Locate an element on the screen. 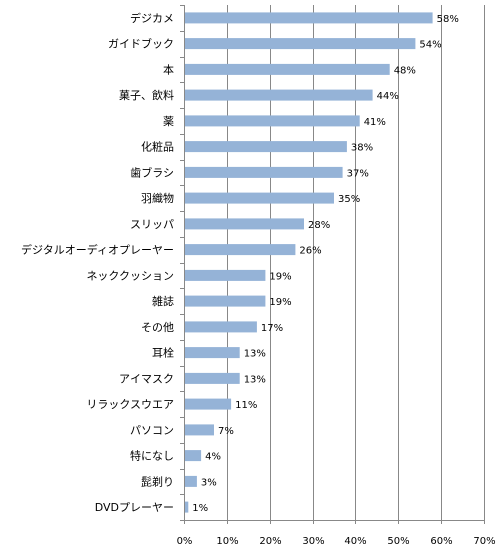  category-label-15: アイマスク is located at coordinates (146, 378).